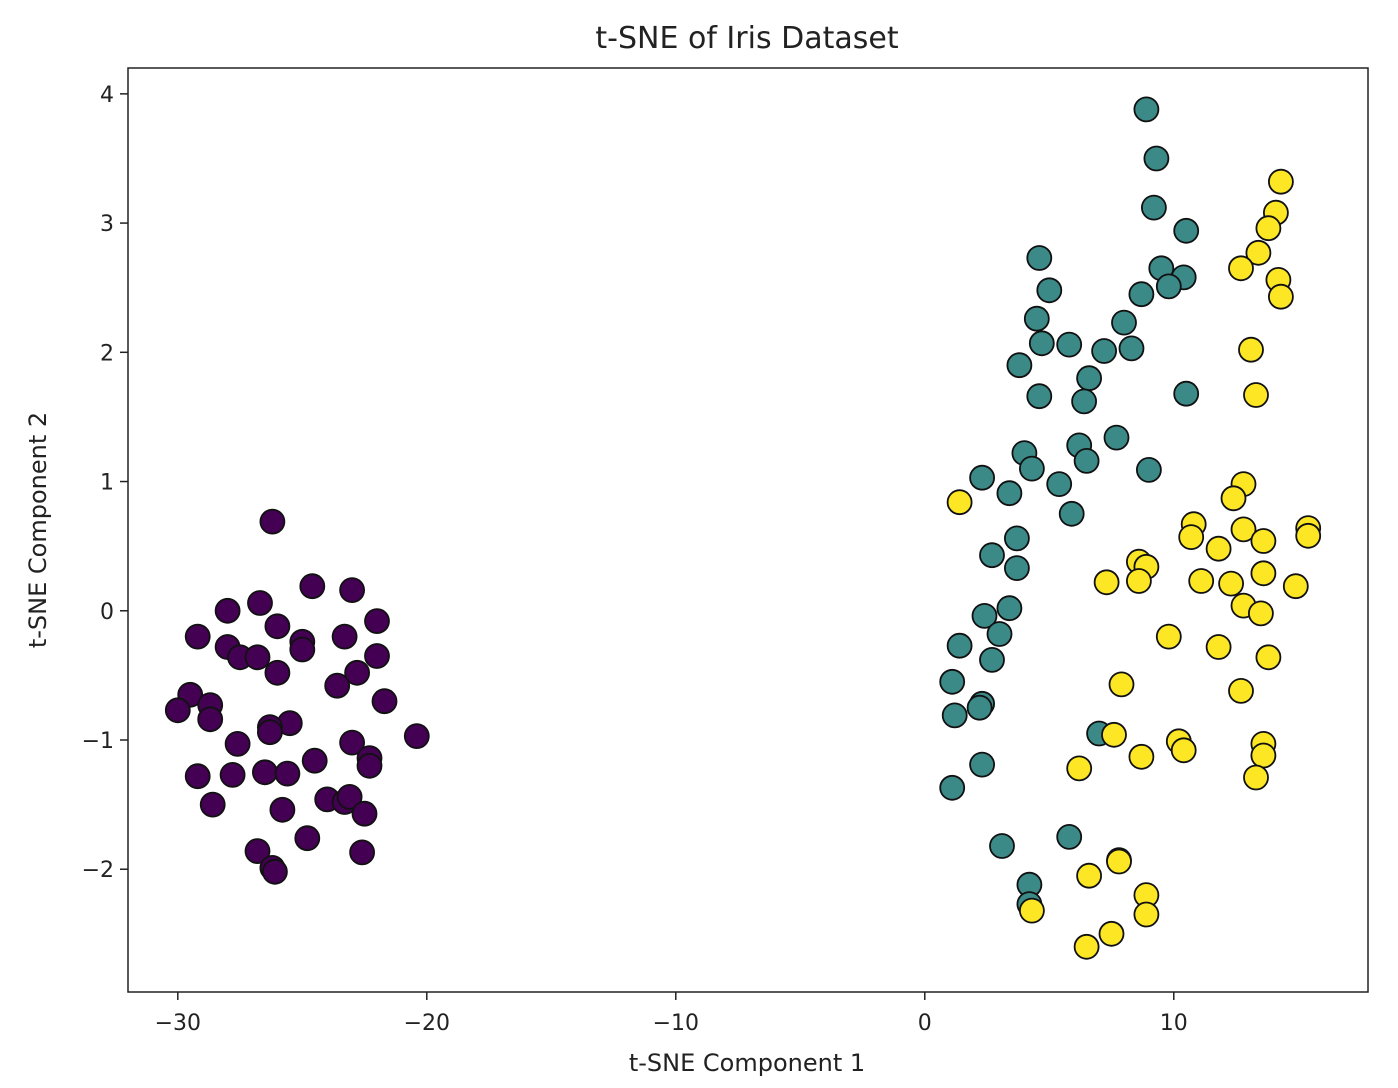 This screenshot has width=1398, height=1088. Describe the element at coordinates (38, 530) in the screenshot. I see `y-axis-label: t-SNE Component 2` at that location.